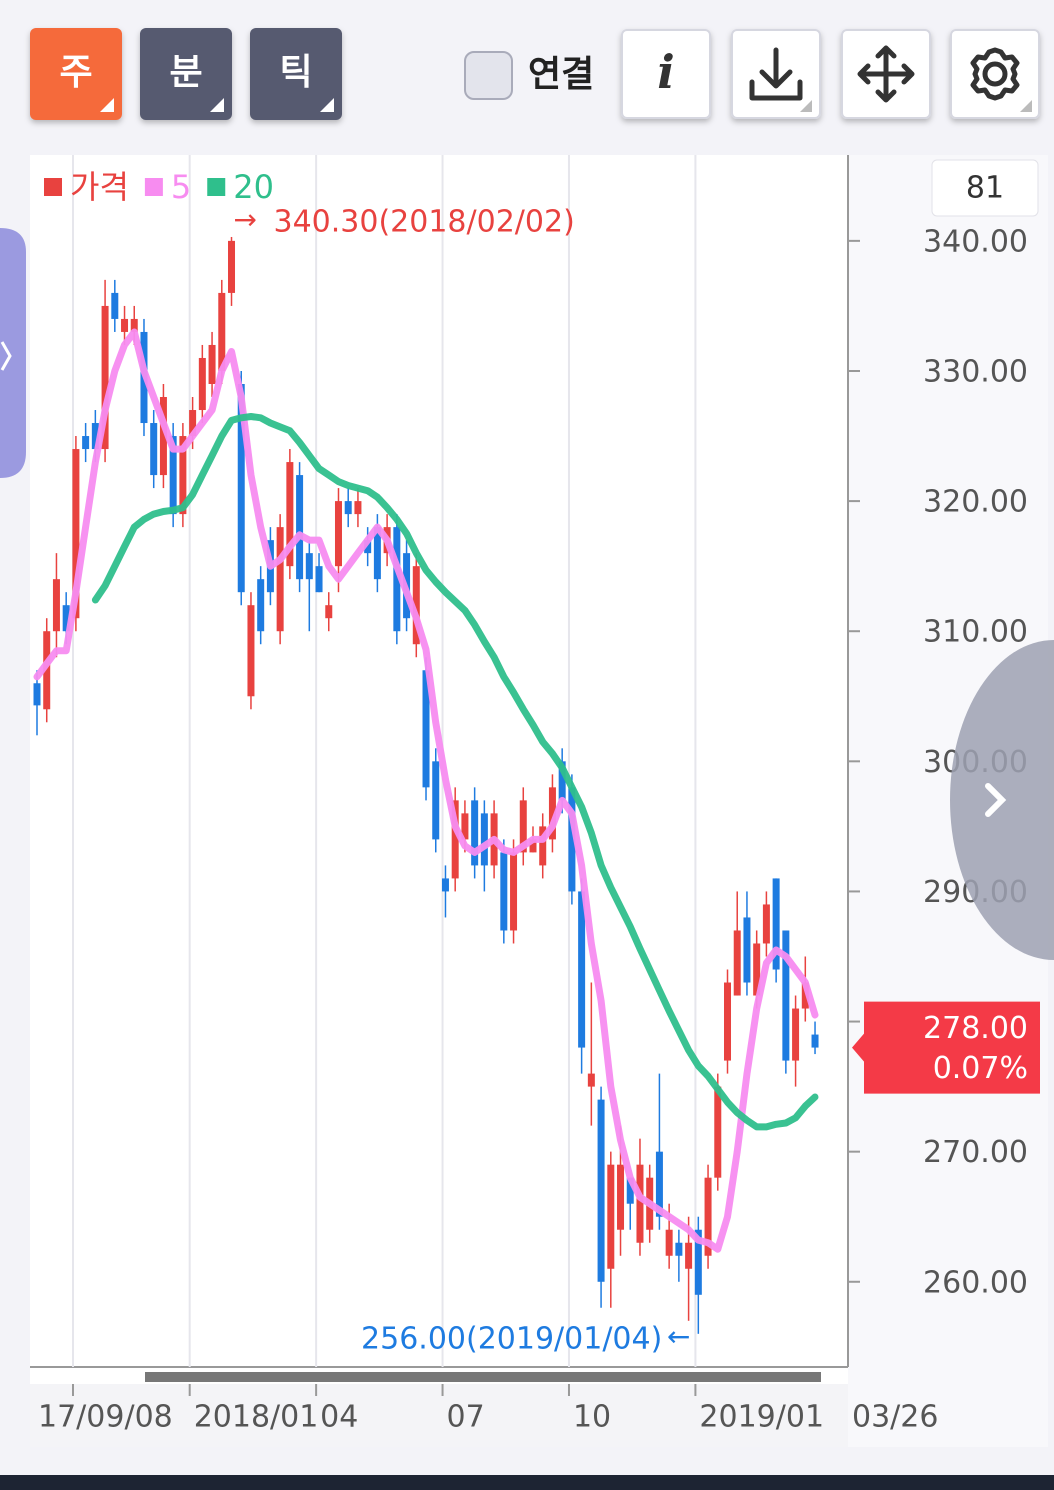 The width and height of the screenshot is (1054, 1490). I want to click on x-tick-label: 17/09/08, so click(105, 1417).